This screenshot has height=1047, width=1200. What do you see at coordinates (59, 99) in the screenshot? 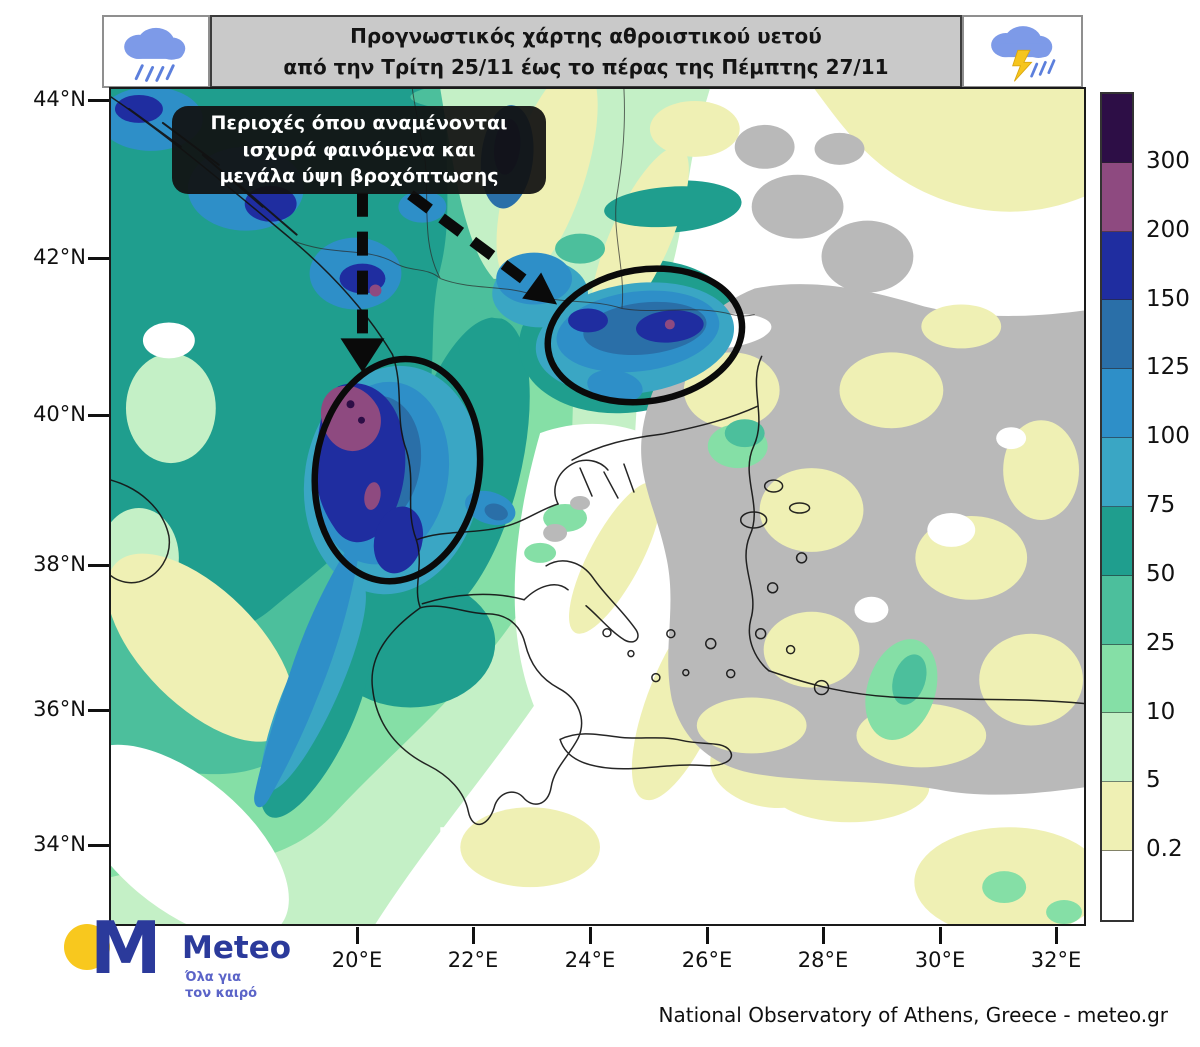
I see `lat-label: 44°N` at bounding box center [59, 99].